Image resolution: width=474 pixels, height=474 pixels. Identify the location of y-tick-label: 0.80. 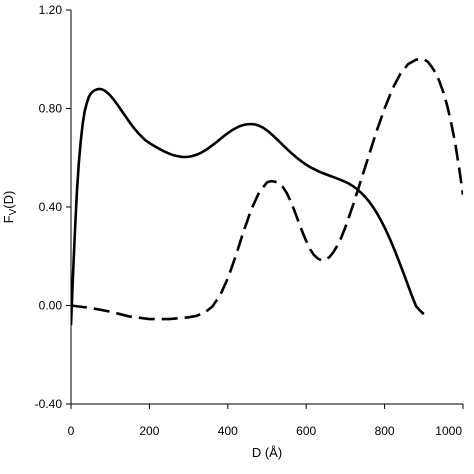
(51, 109).